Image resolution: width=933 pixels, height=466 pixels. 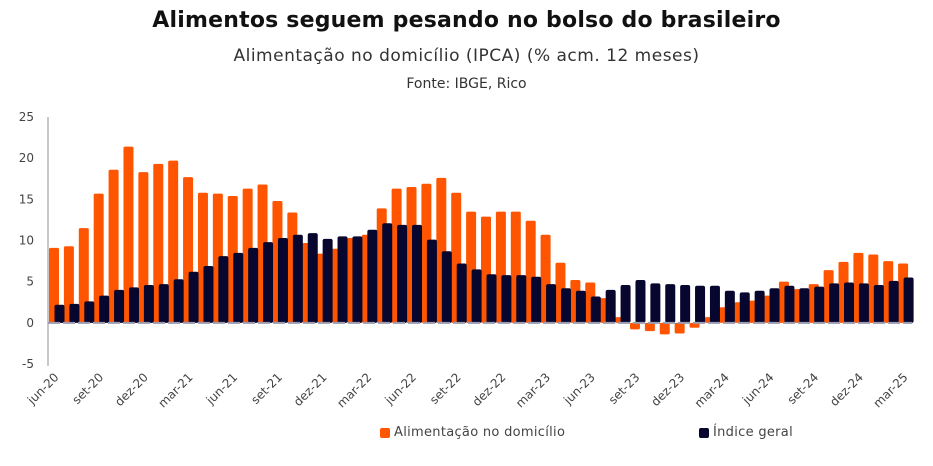 I want to click on x-tick-label: jun-23, so click(x=579, y=389).